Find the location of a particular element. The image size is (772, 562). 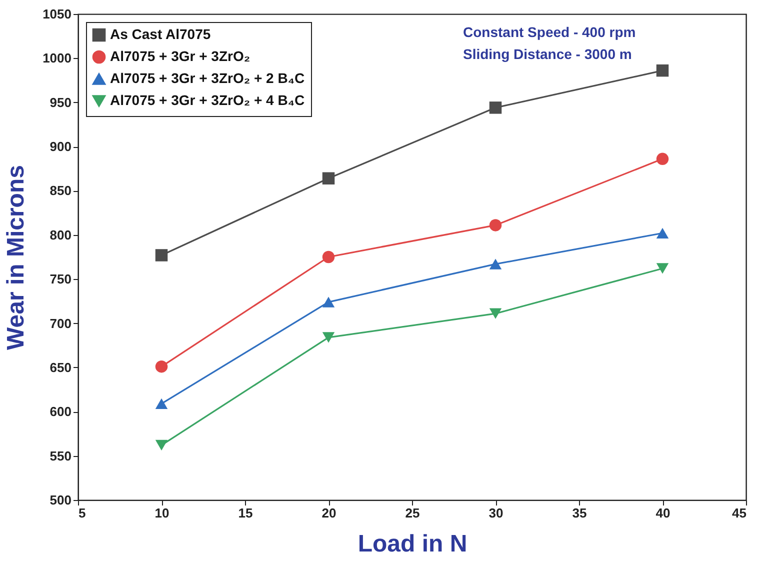

y-tick-label: 800 is located at coordinates (61, 234).